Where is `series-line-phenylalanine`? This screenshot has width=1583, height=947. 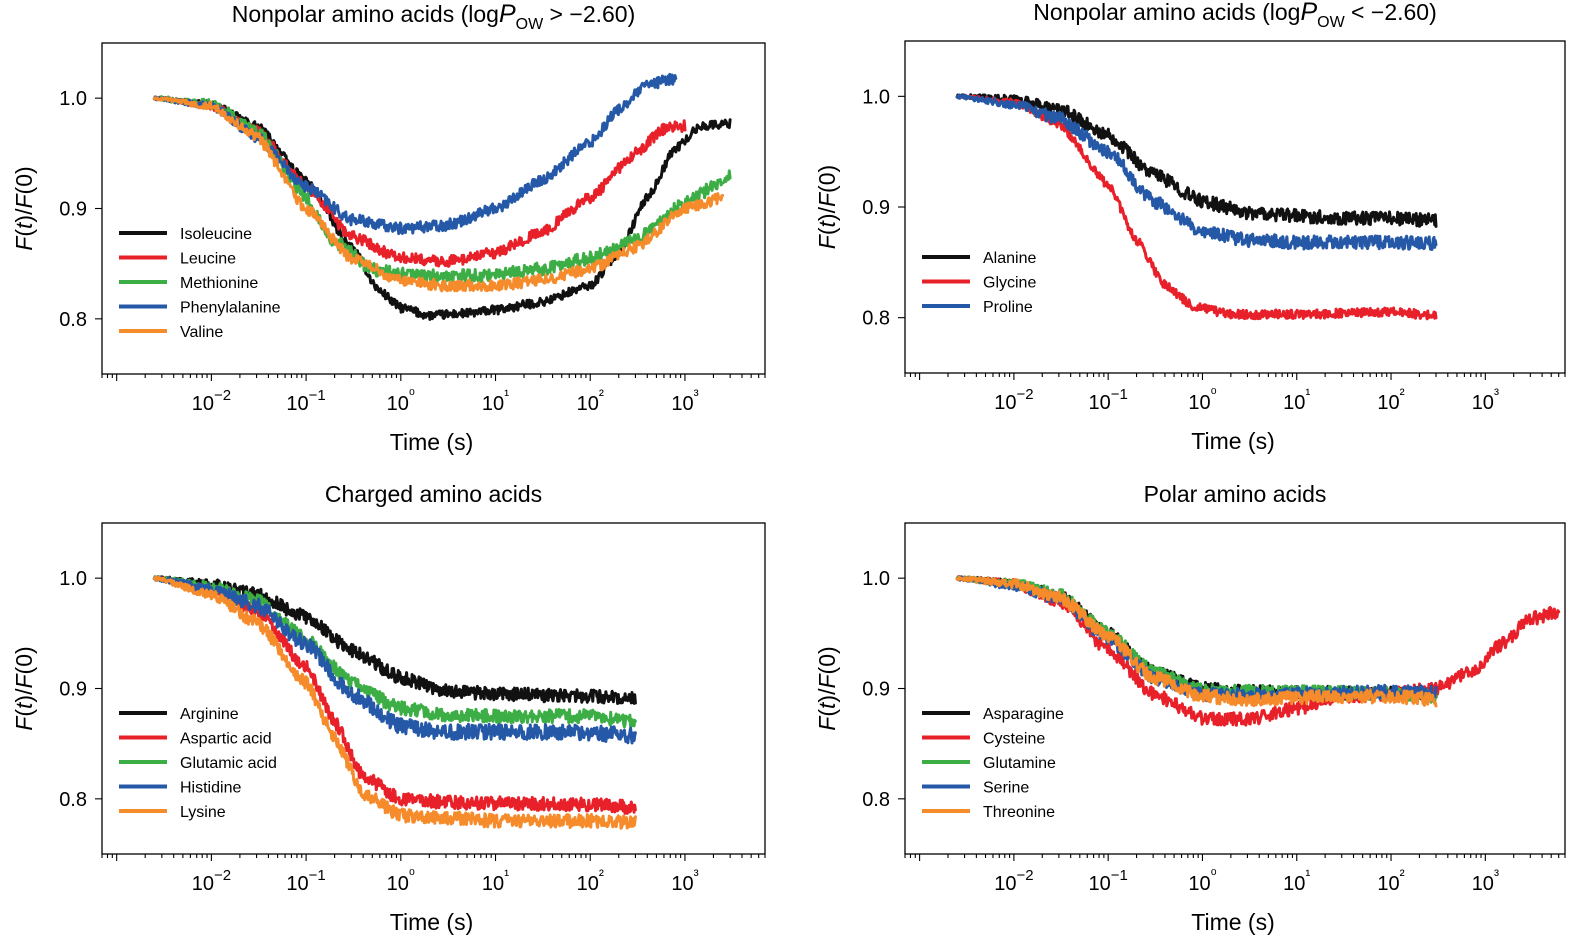 series-line-phenylalanine is located at coordinates (415, 154).